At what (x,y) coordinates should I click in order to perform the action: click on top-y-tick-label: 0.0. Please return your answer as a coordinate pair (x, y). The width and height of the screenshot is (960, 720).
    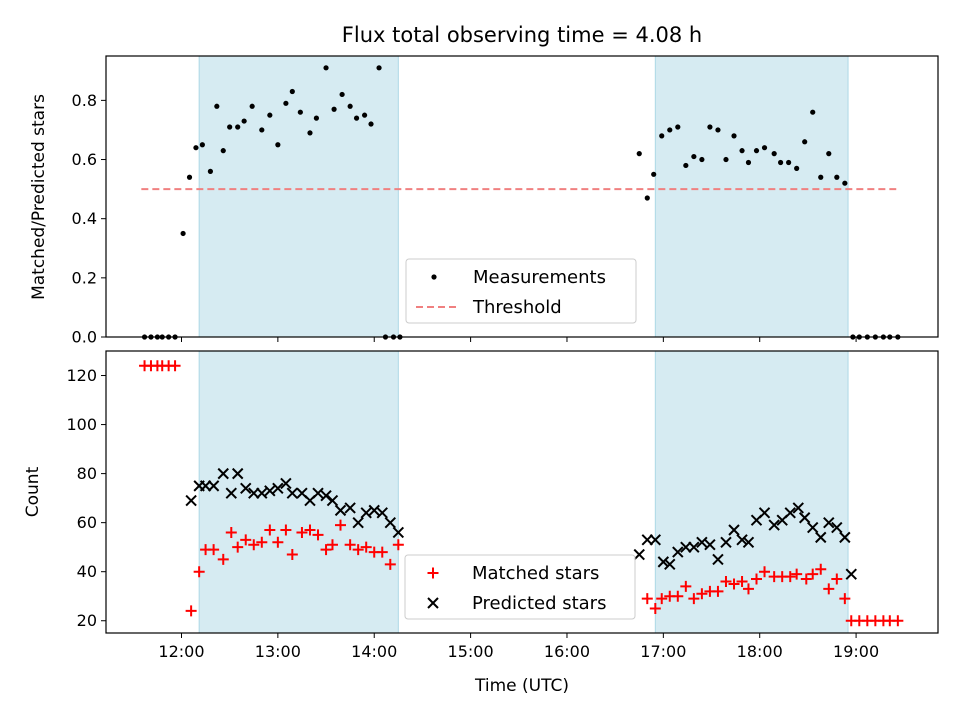
    Looking at the image, I should click on (84, 337).